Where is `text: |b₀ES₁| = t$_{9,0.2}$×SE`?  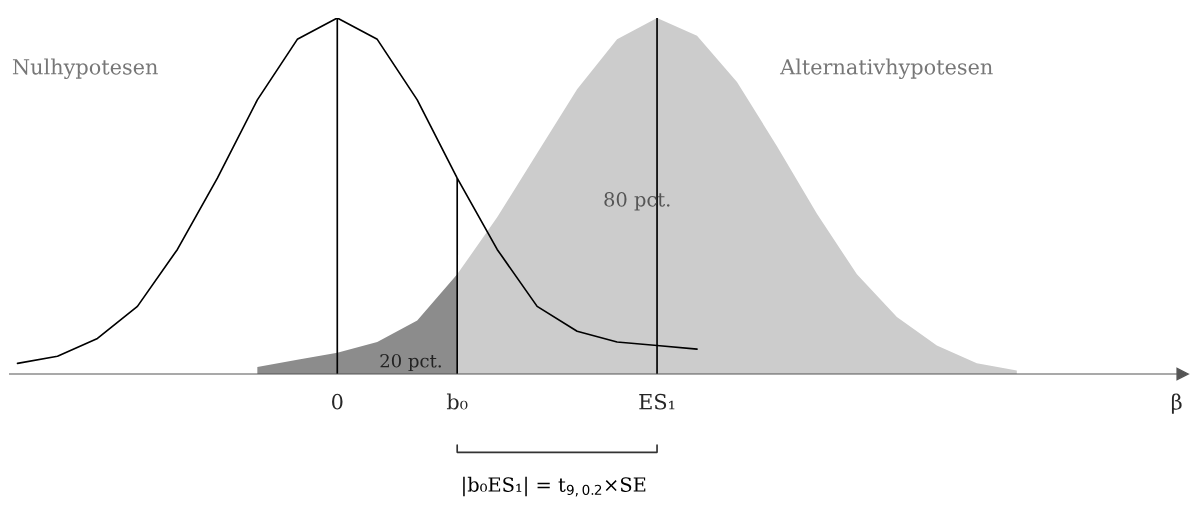
text: |b₀ES₁| = t$_{9,0.2}$×SE is located at coordinates (554, 486).